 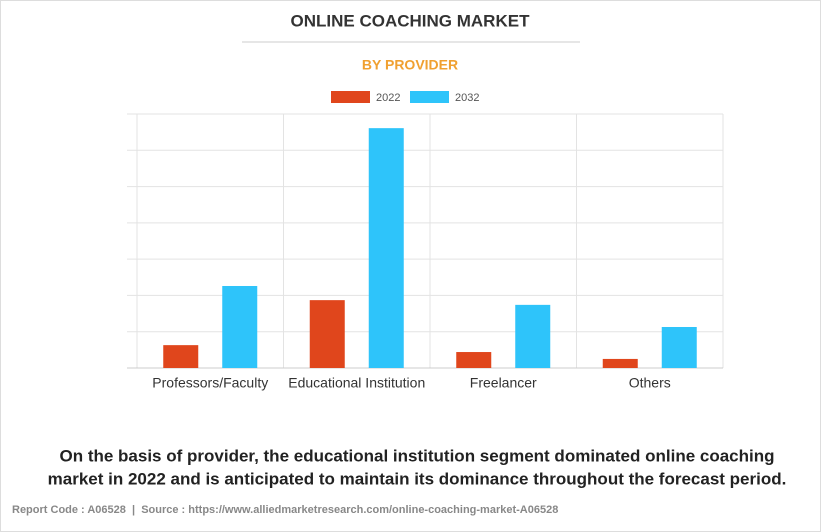 I want to click on x-tick-label: Professors/Faculty, so click(x=210, y=383).